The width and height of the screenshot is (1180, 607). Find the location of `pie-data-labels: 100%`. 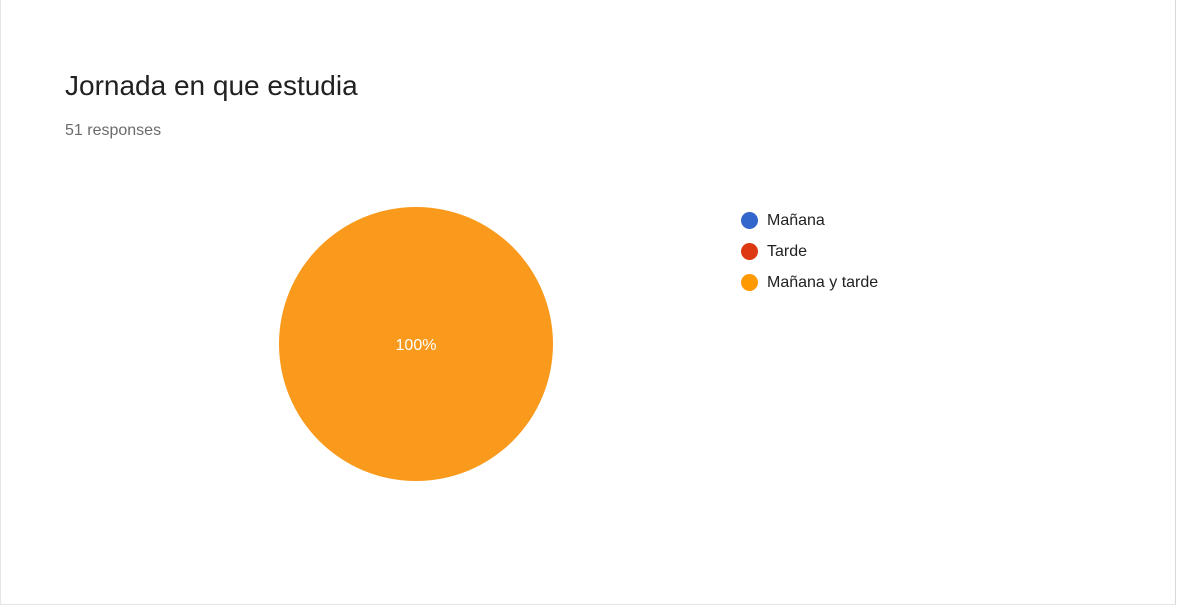

pie-data-labels: 100% is located at coordinates (416, 345).